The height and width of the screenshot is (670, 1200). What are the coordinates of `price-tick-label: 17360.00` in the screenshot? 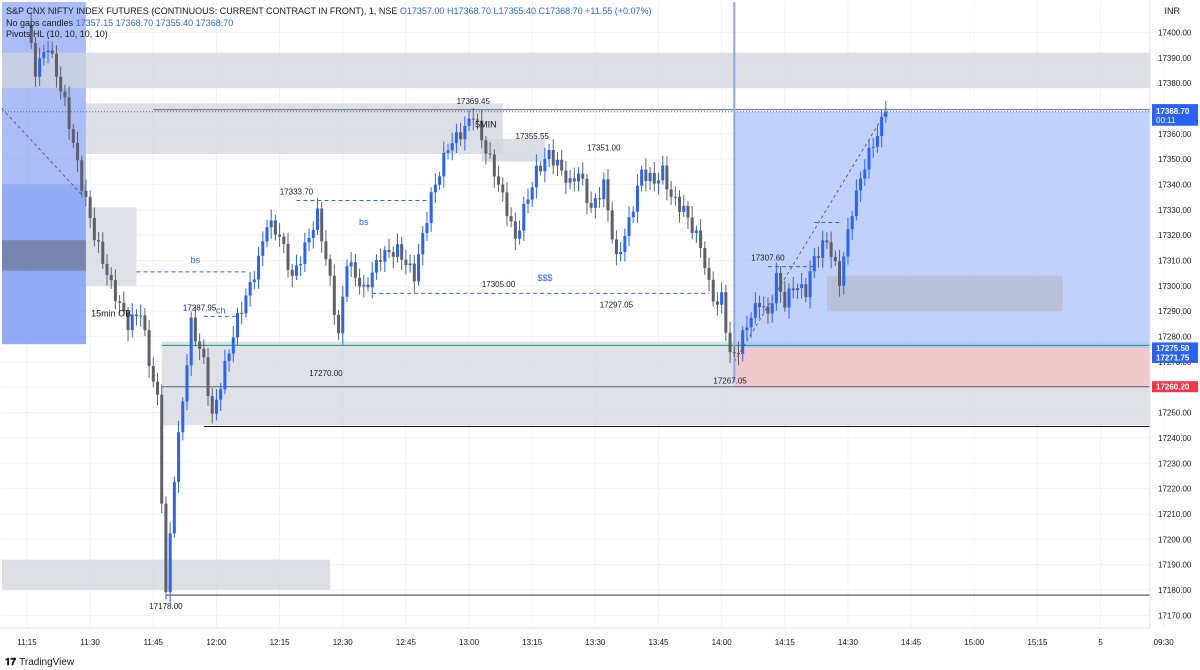 It's located at (1175, 134).